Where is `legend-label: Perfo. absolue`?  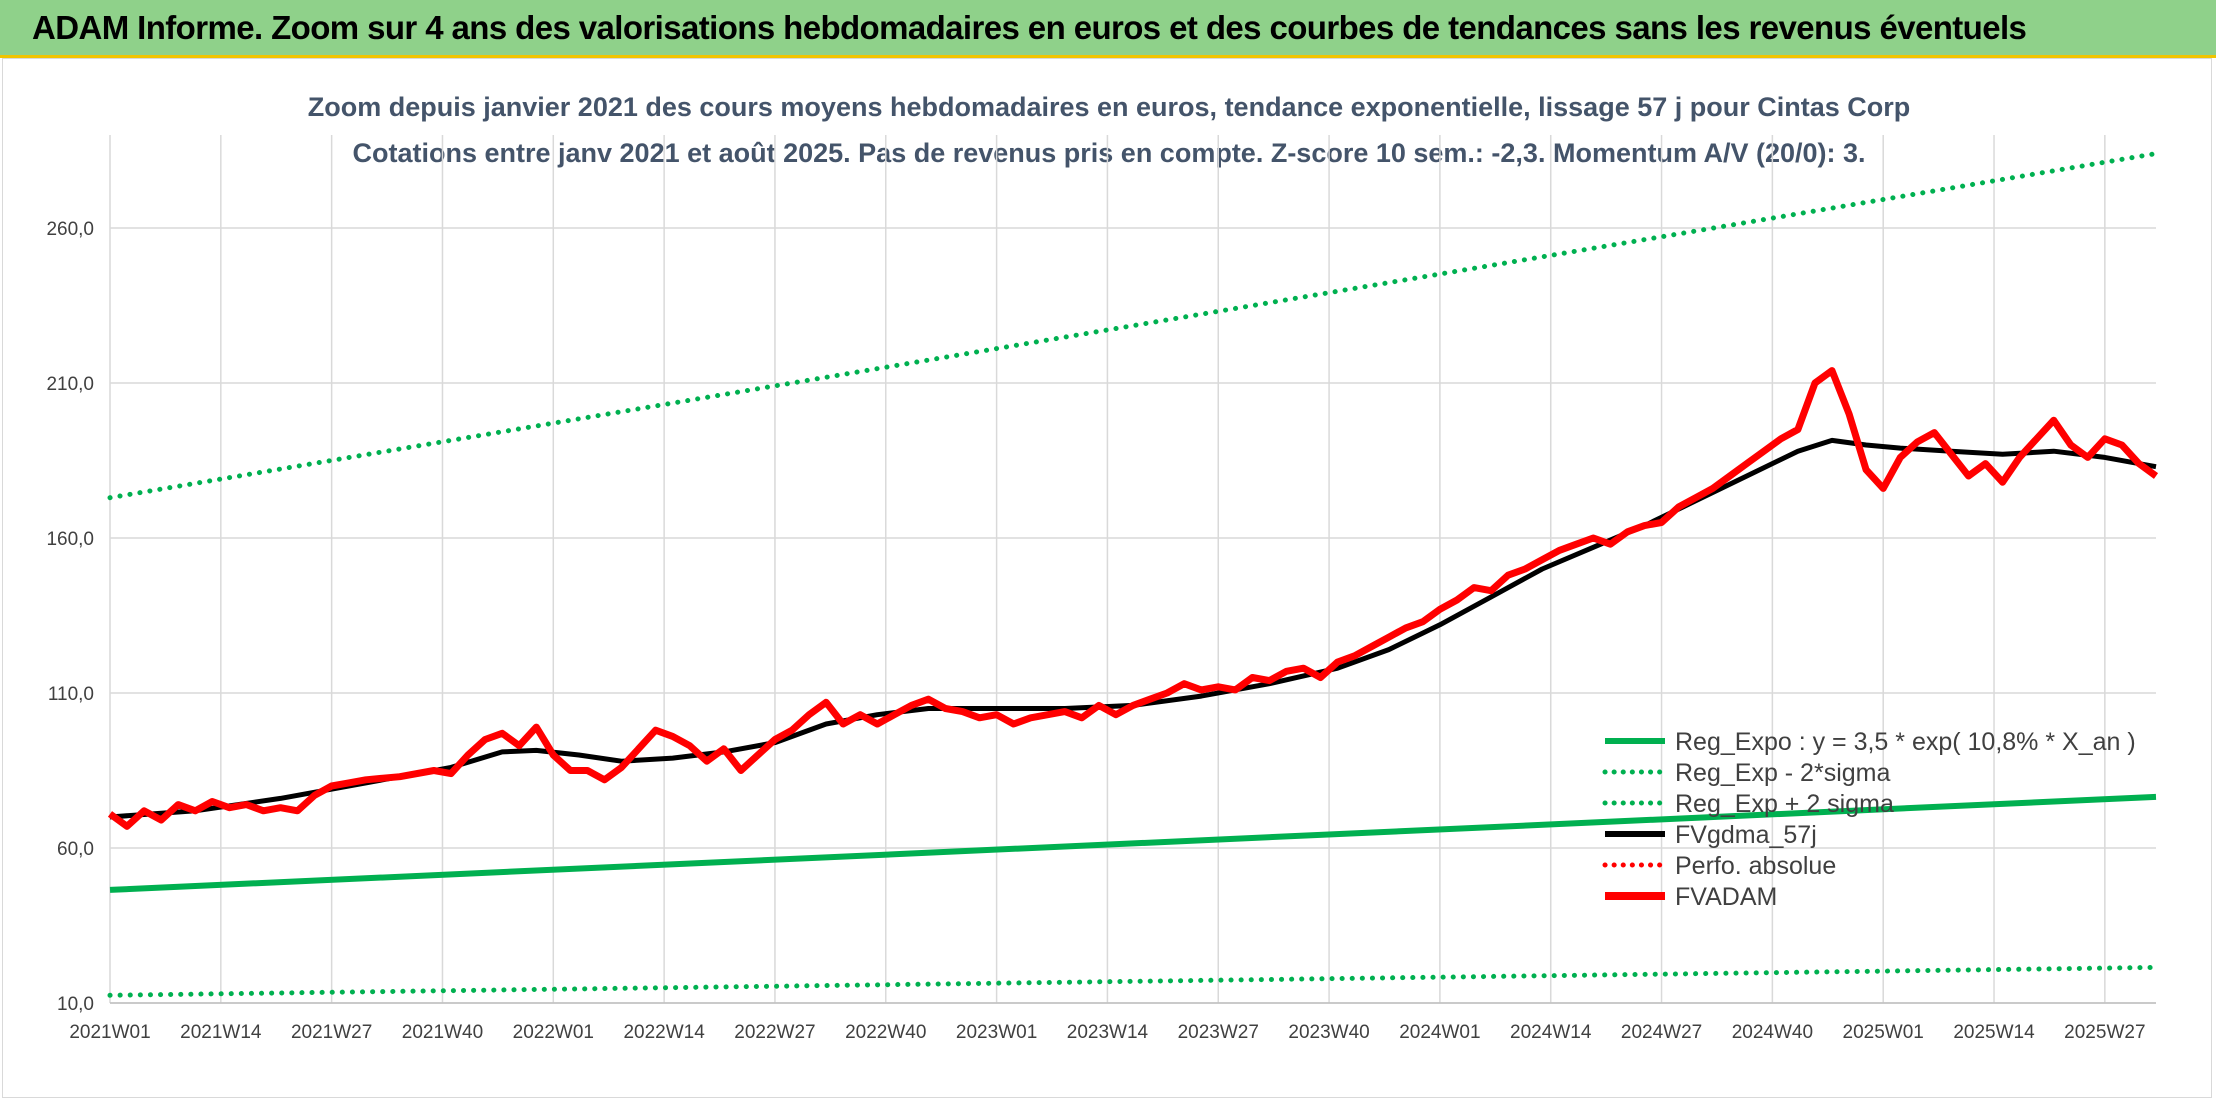
legend-label: Perfo. absolue is located at coordinates (1755, 866).